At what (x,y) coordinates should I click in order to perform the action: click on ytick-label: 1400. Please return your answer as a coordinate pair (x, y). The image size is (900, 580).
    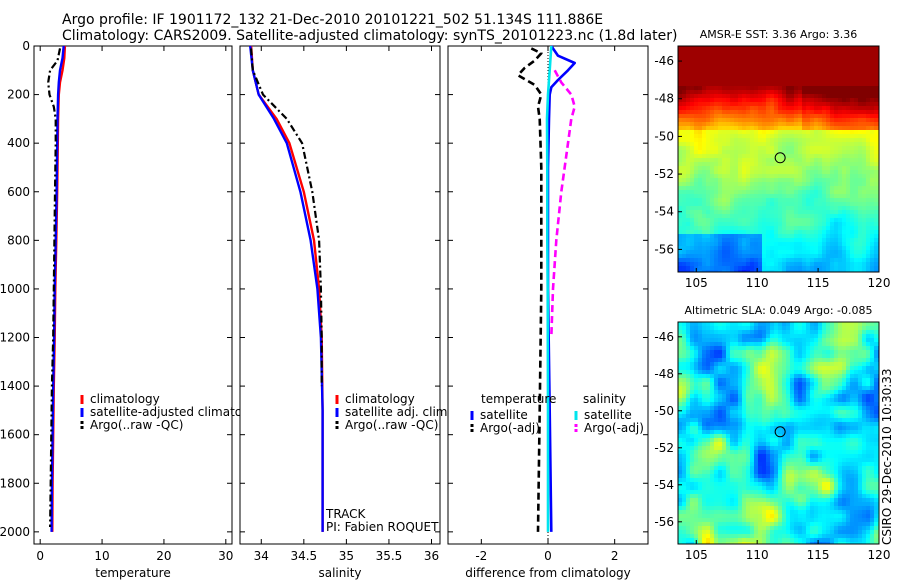
    Looking at the image, I should click on (15, 386).